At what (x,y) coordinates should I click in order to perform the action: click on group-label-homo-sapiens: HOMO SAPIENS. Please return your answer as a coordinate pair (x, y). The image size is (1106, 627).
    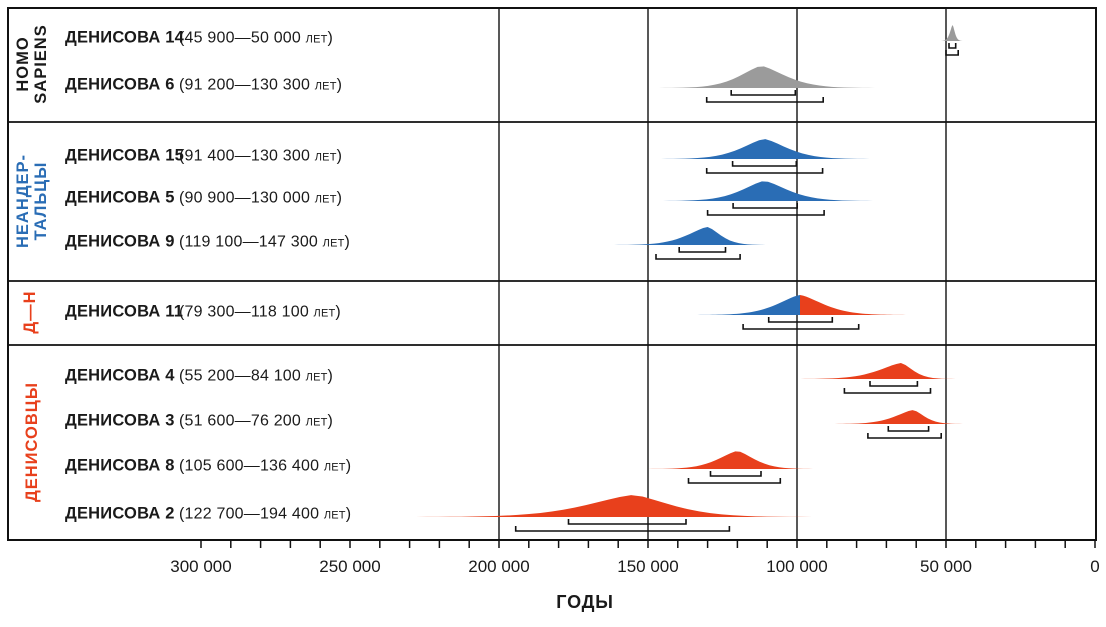
    Looking at the image, I should click on (32, 64).